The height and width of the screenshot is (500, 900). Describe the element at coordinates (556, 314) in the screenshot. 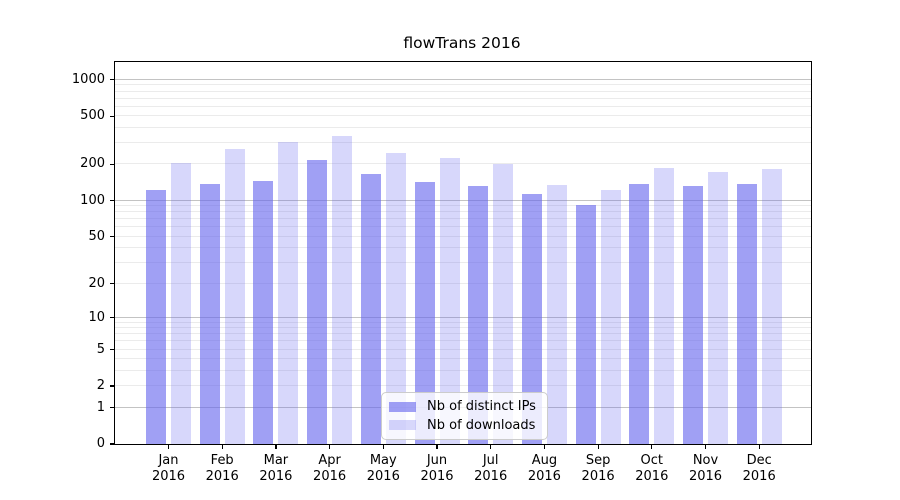

I see `bar-downloads-aug` at that location.